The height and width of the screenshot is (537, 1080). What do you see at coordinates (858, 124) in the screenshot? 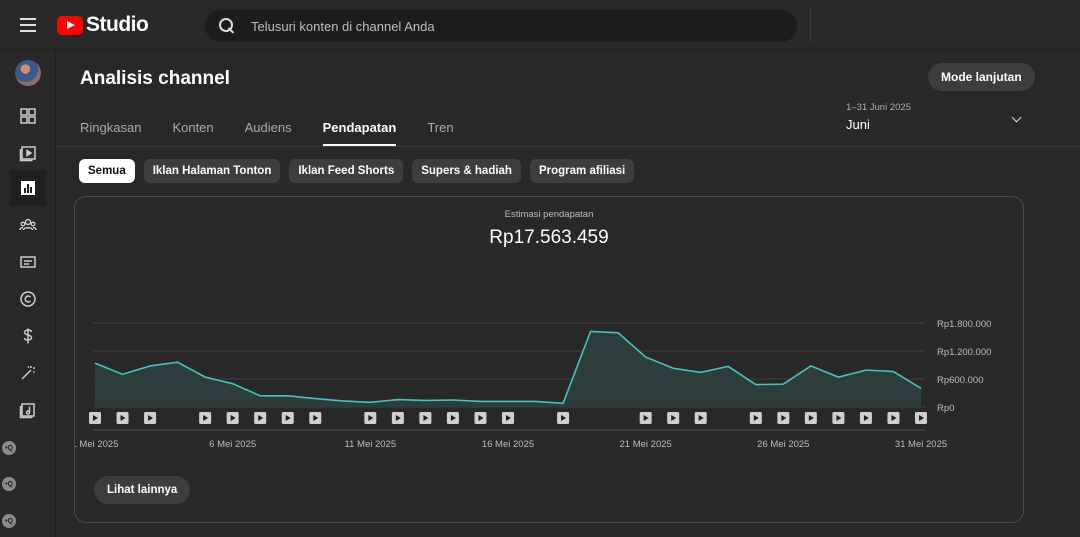
I see `date-range-main: Juni` at bounding box center [858, 124].